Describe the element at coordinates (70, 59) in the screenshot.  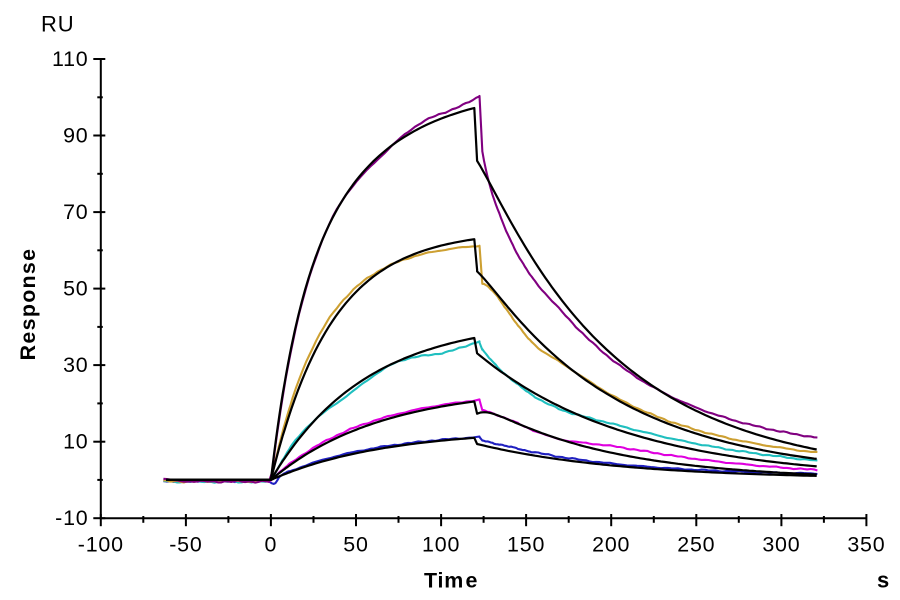
I see `svg-text: 110` at that location.